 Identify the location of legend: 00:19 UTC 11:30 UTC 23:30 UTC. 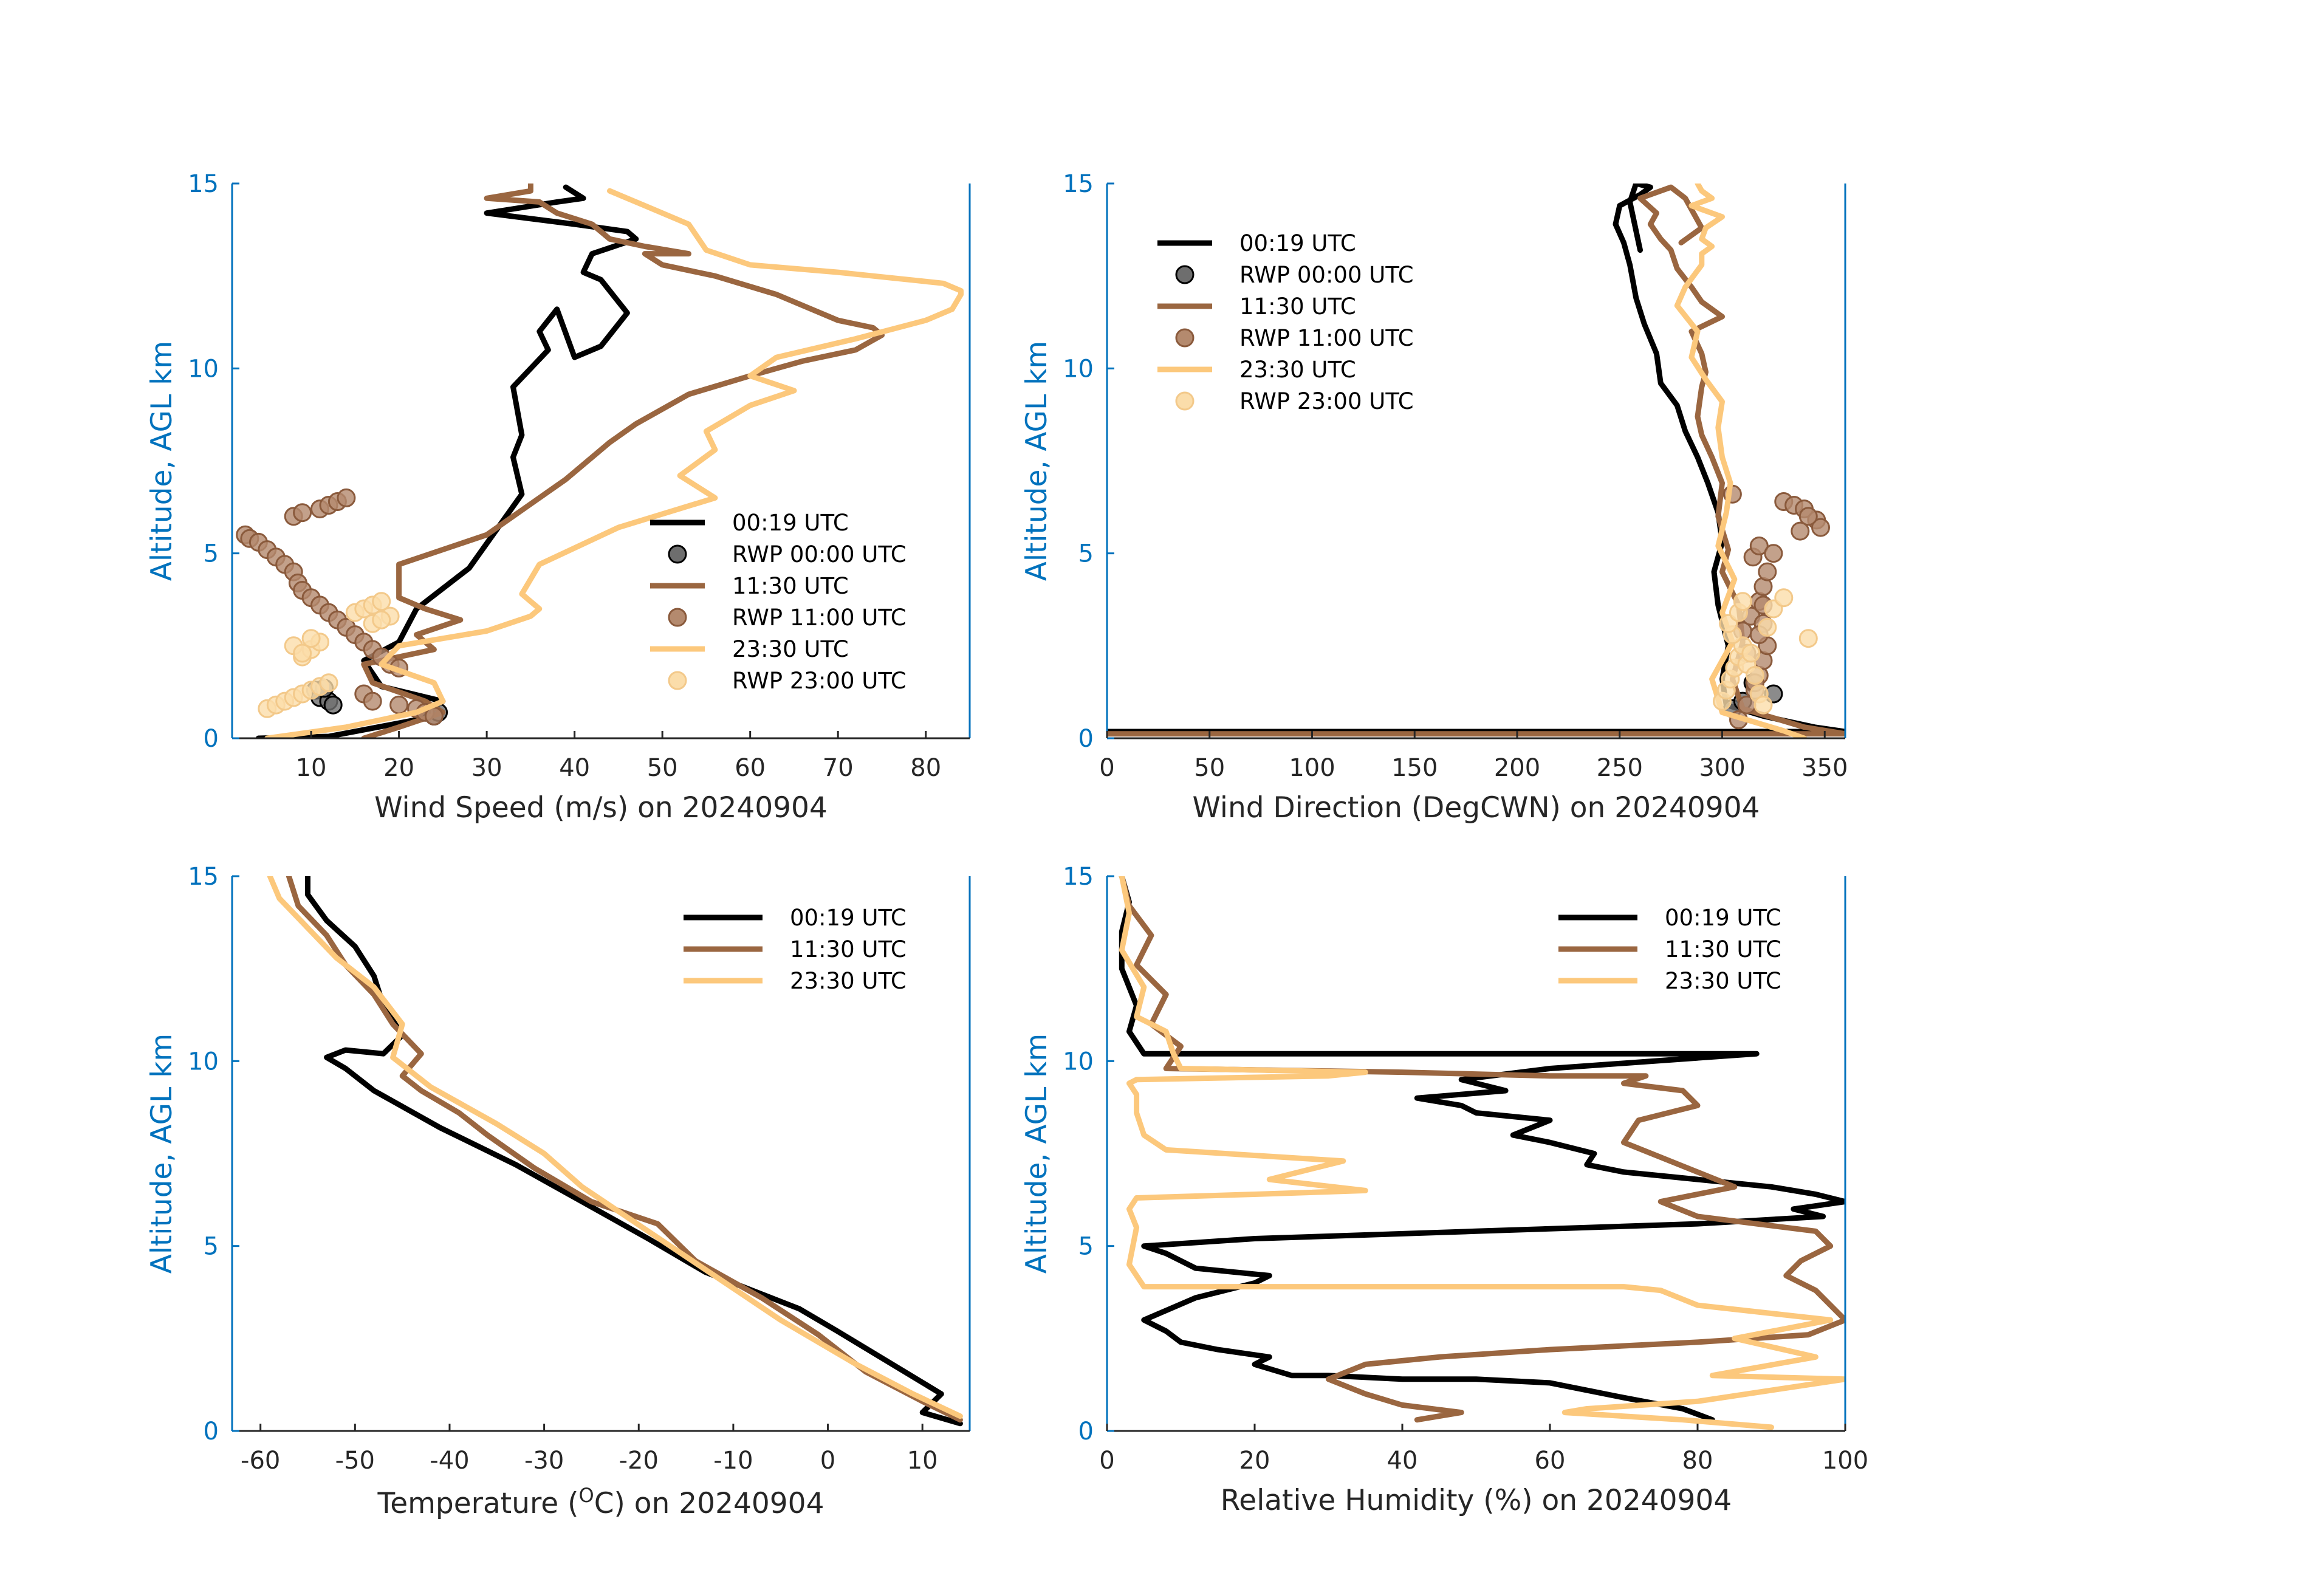
(796, 949).